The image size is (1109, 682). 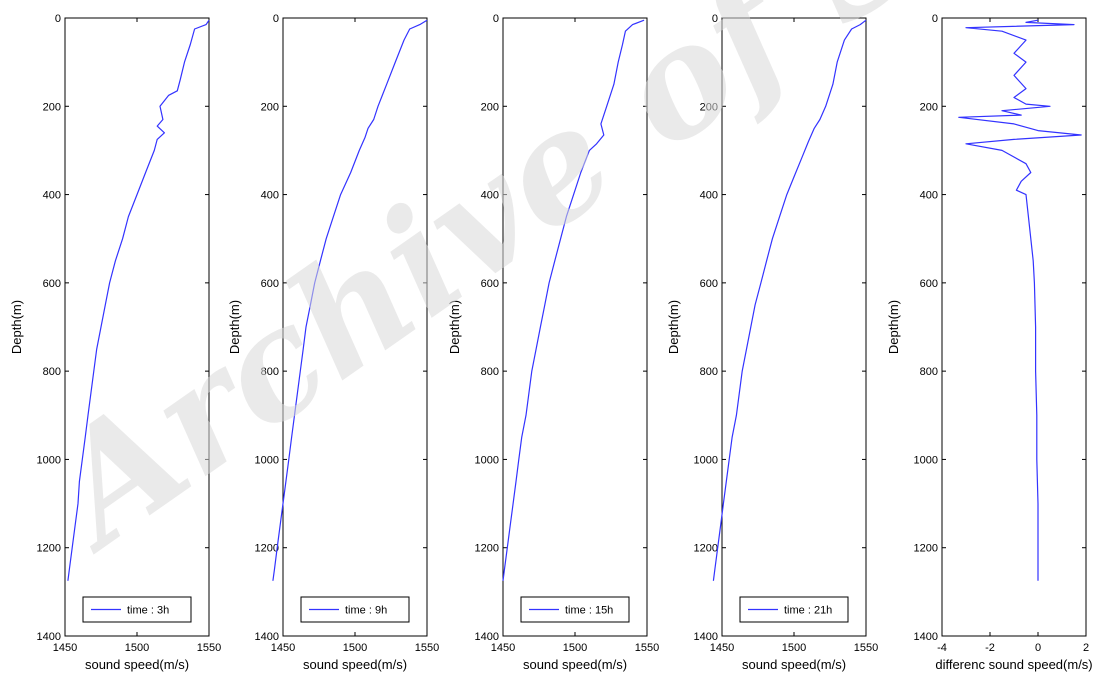 What do you see at coordinates (1086, 648) in the screenshot?
I see `x-tick-label: 2` at bounding box center [1086, 648].